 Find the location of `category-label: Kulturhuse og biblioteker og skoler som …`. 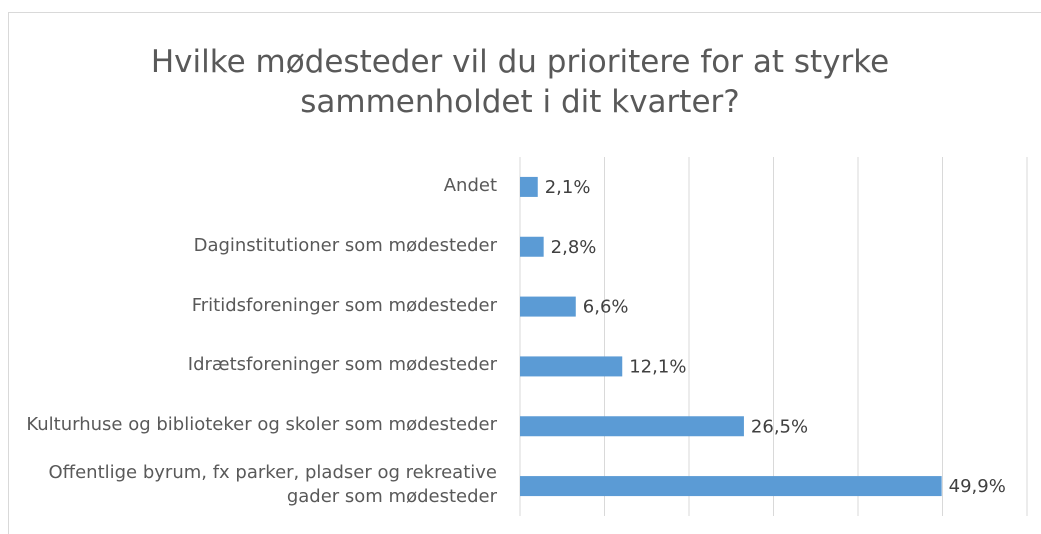

category-label: Kulturhuse og biblioteker og skoler som … is located at coordinates (261, 425).